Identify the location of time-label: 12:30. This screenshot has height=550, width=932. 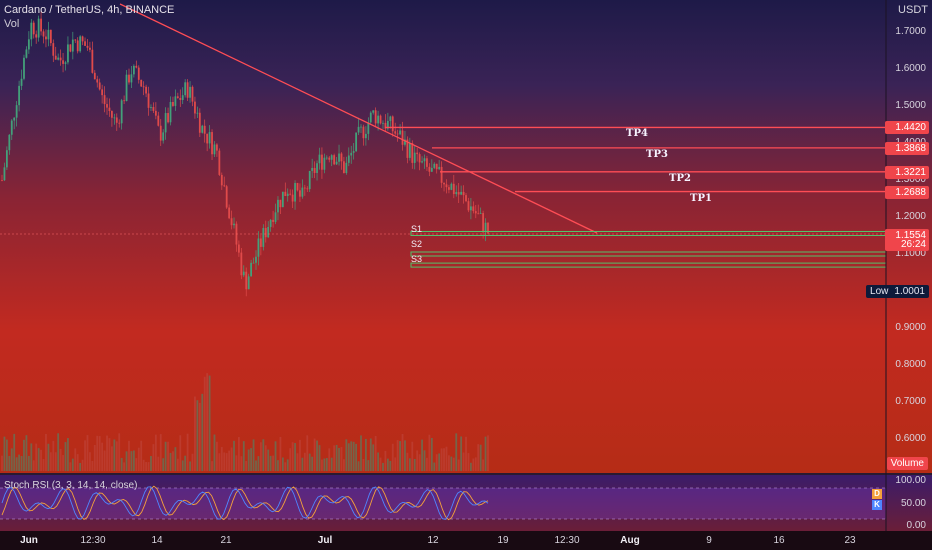
(567, 540).